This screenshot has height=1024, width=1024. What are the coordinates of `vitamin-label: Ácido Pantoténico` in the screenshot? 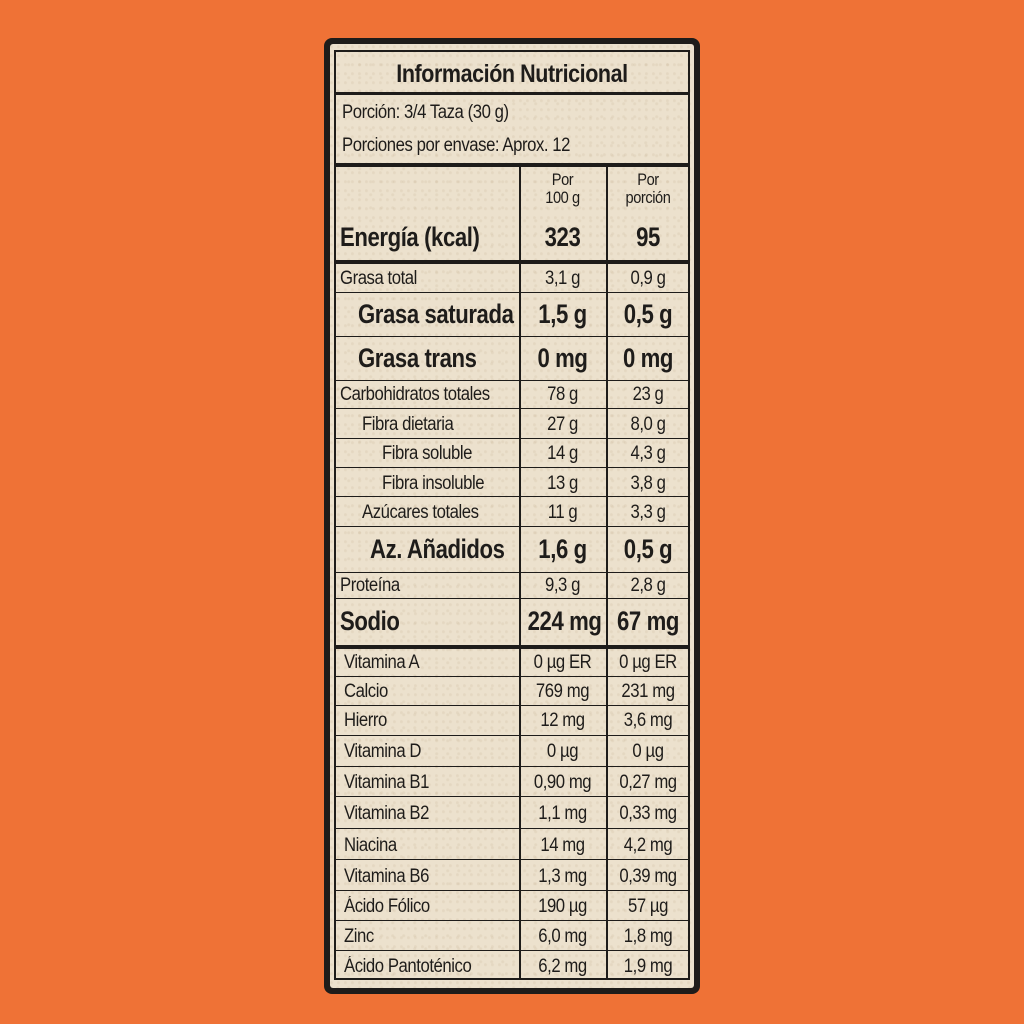 It's located at (408, 966).